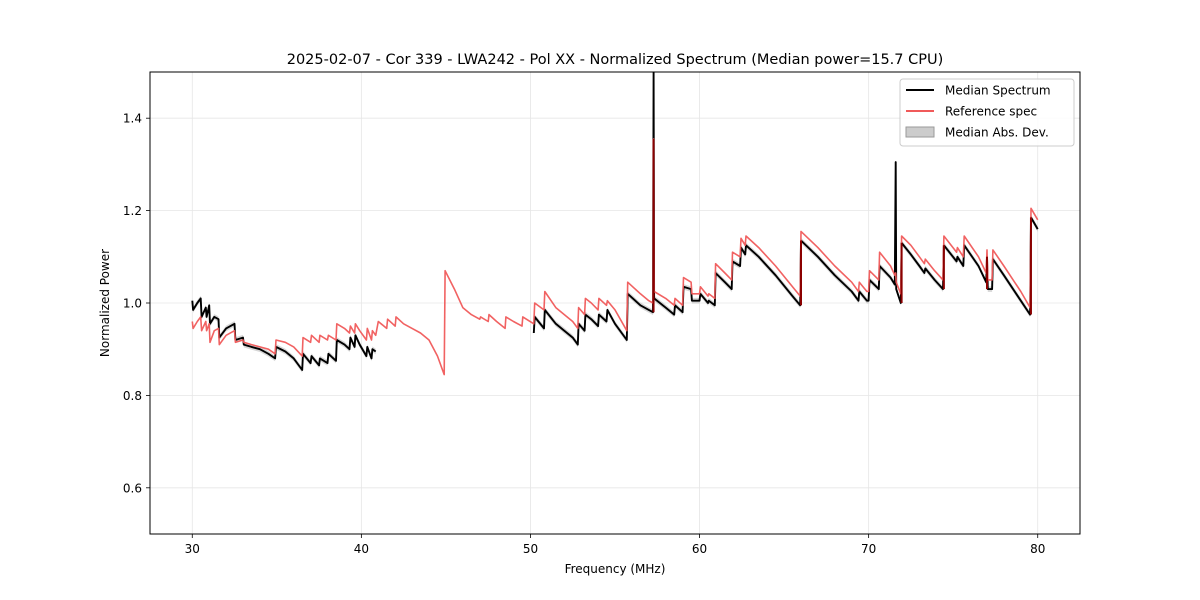  What do you see at coordinates (132, 119) in the screenshot?
I see `y-tick-label: 1.4` at bounding box center [132, 119].